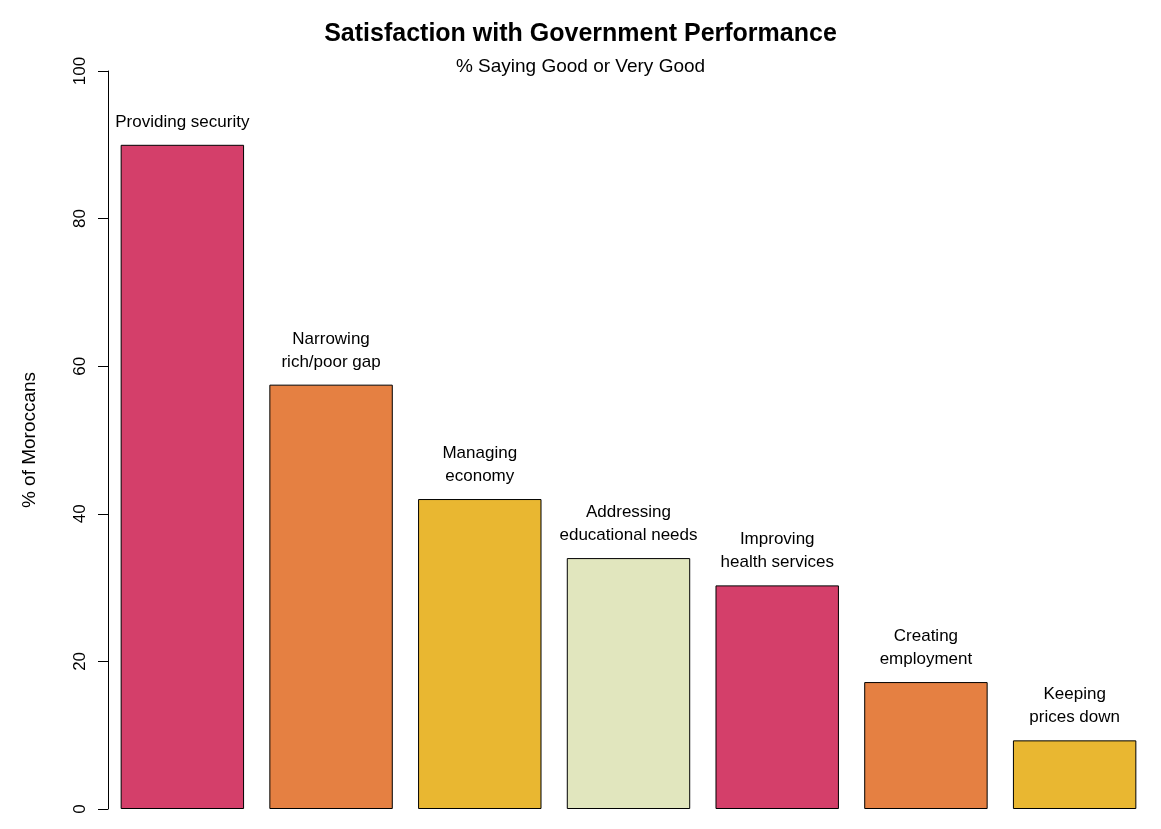 The height and width of the screenshot is (829, 1161). I want to click on y-tick-label: 20, so click(79, 661).